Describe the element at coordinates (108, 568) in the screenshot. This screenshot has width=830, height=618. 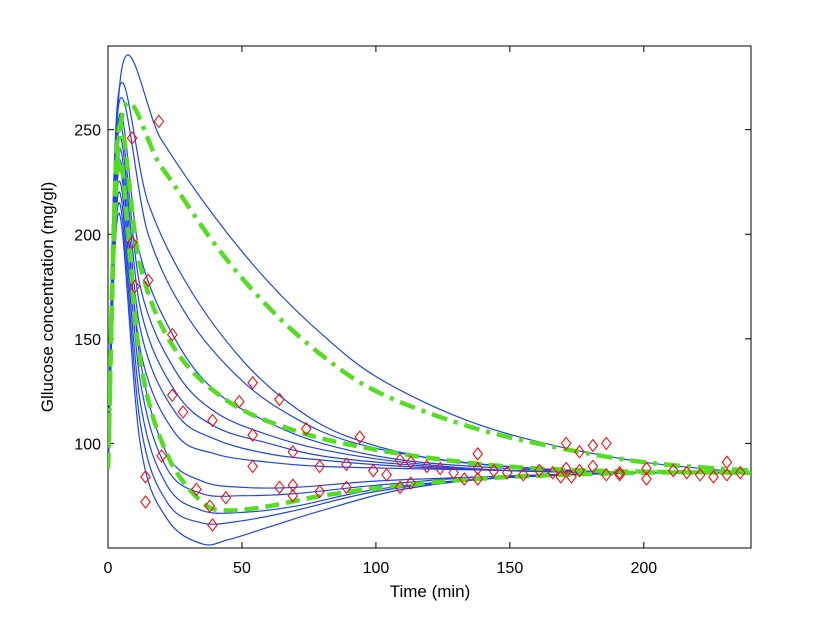
I see `x-tick-label: 0` at that location.